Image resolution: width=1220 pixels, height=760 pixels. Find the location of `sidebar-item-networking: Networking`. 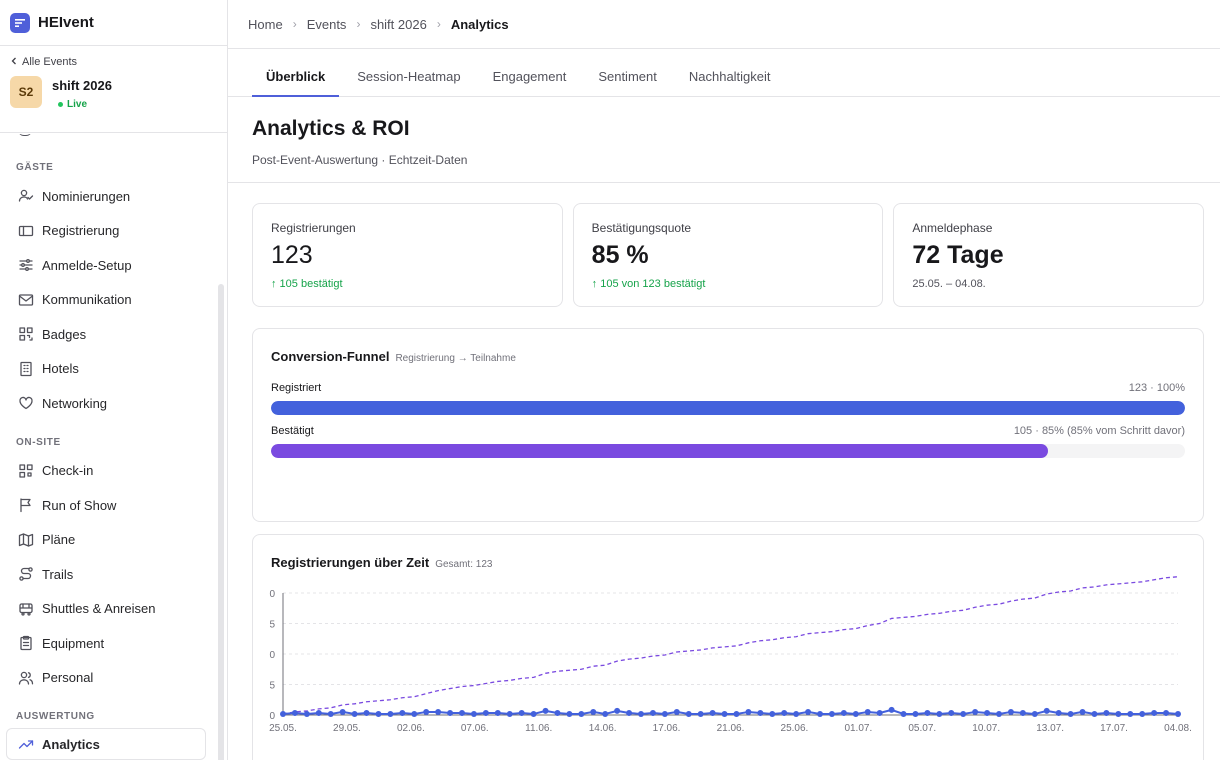

sidebar-item-networking: Networking is located at coordinates (113, 403).